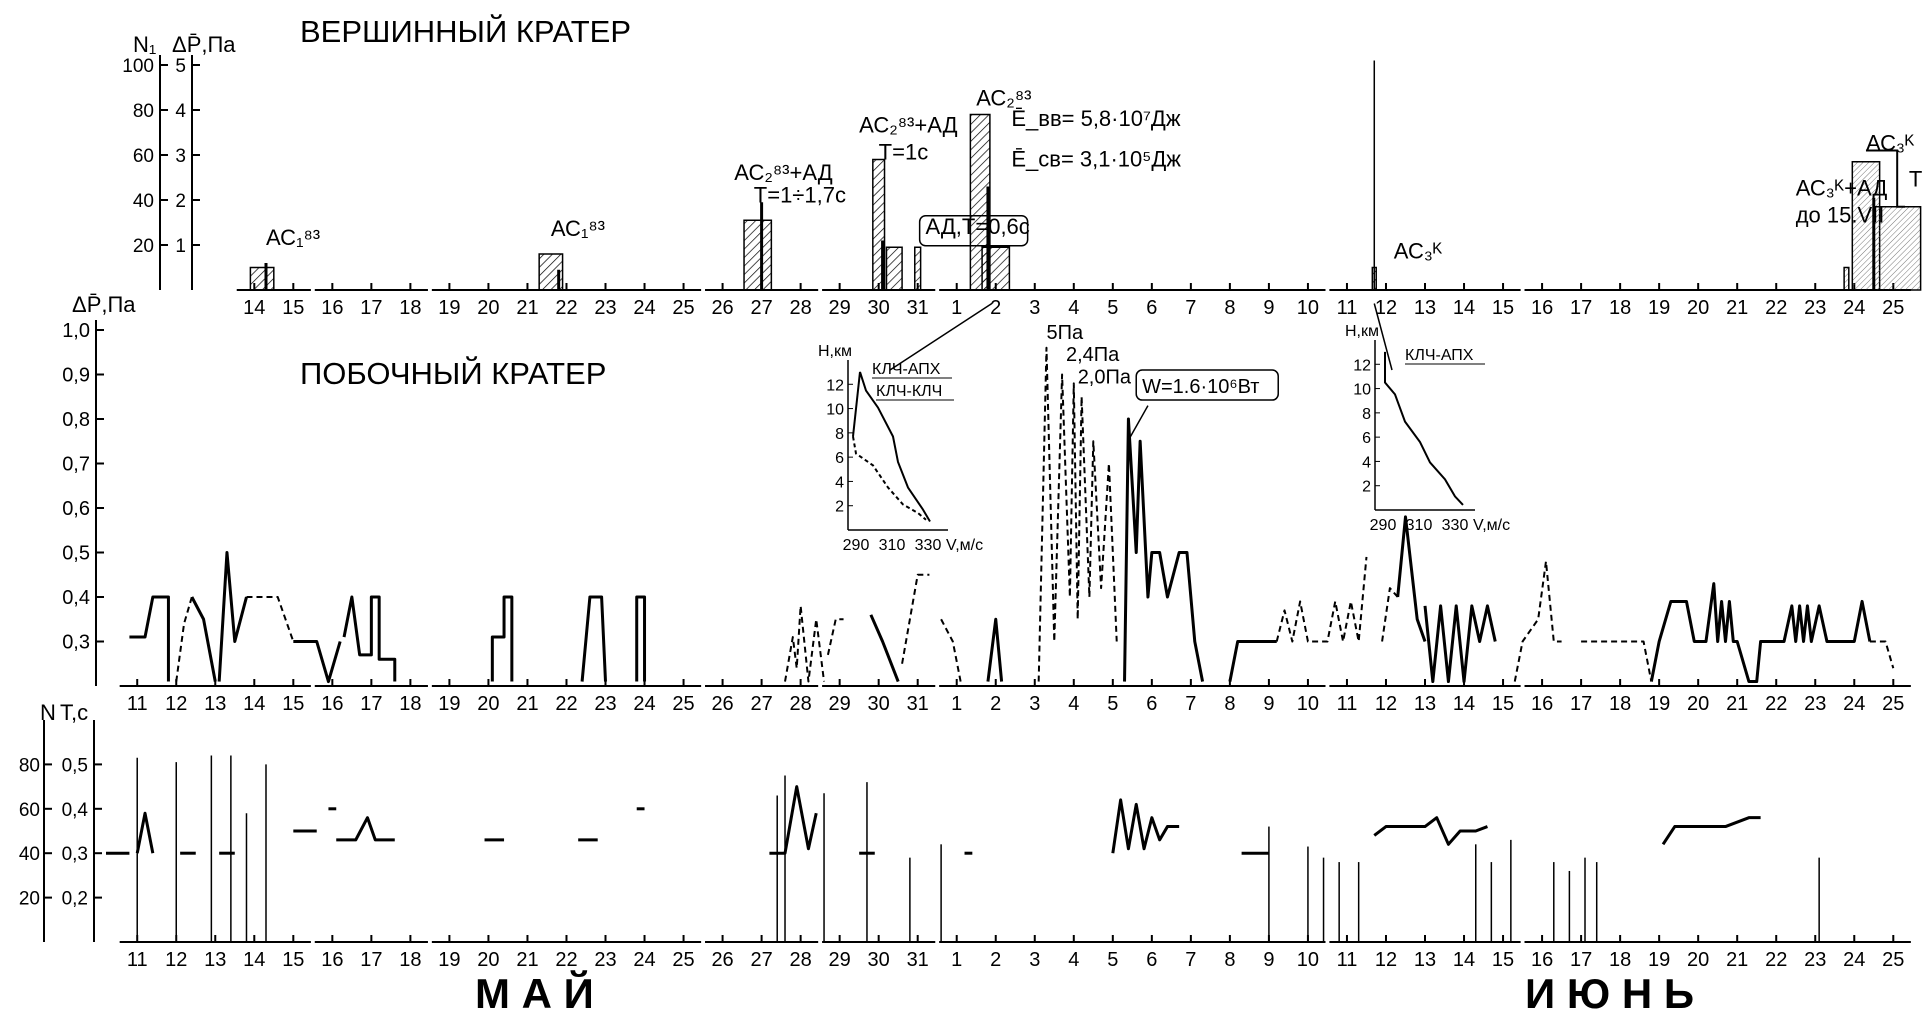 This screenshot has width=1922, height=1018. I want to click on bottom-x-tick-label: 31, so click(918, 960).